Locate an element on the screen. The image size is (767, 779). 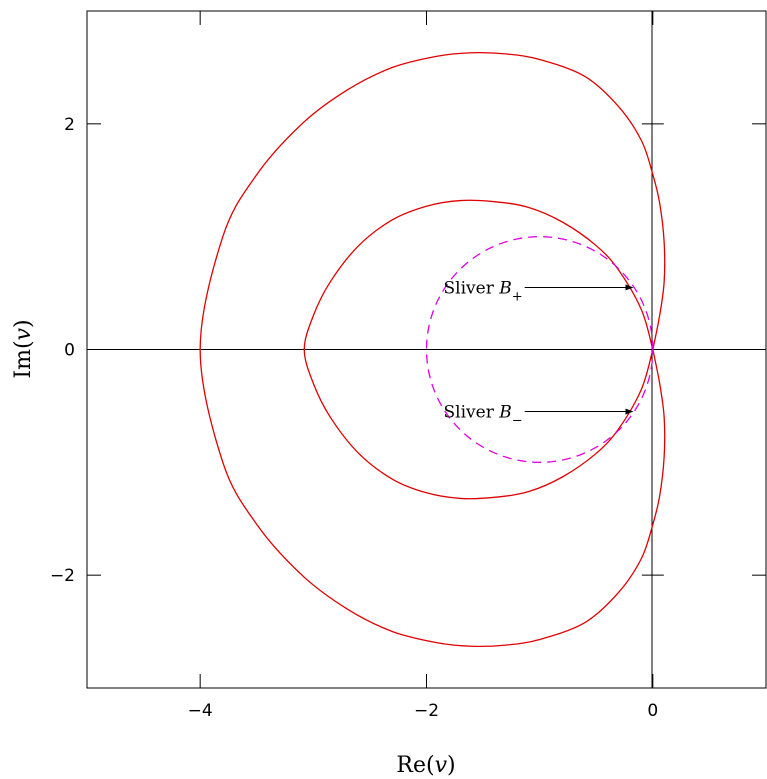
x-tick-label: 0 is located at coordinates (652, 711).